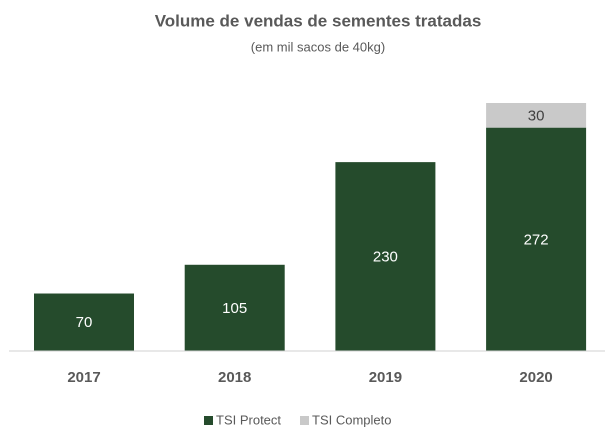 This screenshot has width=605, height=429. I want to click on data-label: 272, so click(536, 239).